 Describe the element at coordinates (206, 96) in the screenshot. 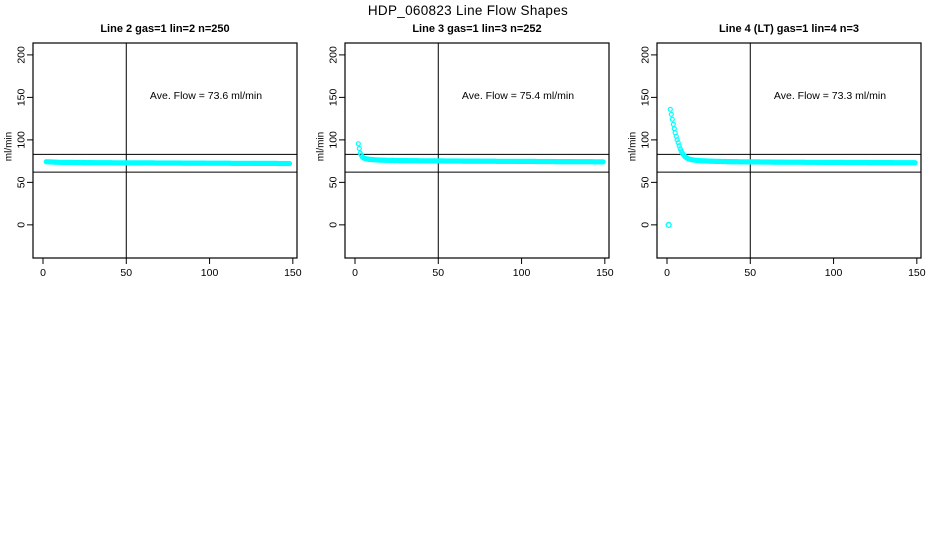

I see `ave-flow-annotation: Ave. Flow = 73.6 ml/min` at that location.